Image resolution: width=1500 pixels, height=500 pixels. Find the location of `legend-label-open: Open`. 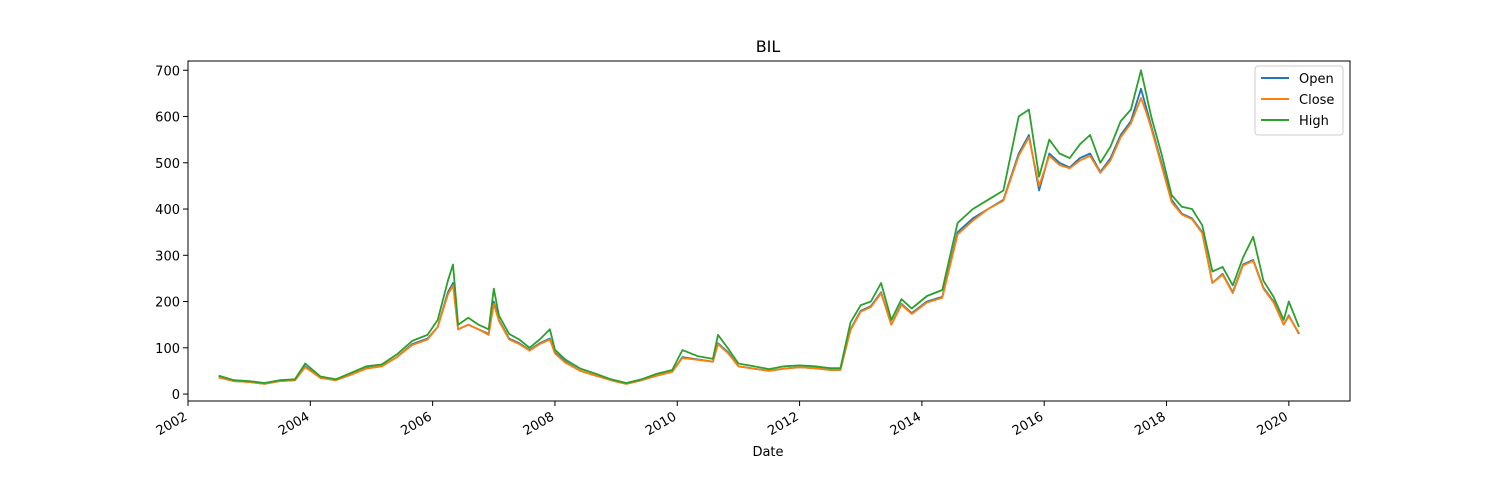

legend-label-open: Open is located at coordinates (1316, 79).